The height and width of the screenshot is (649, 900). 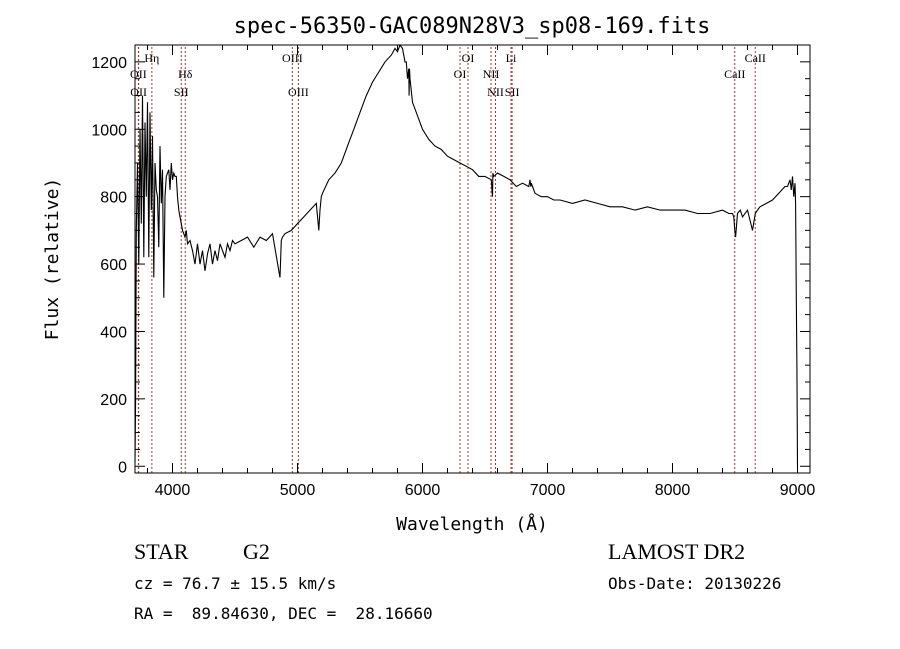 I want to click on x-tick-label: 5000, so click(x=298, y=490).